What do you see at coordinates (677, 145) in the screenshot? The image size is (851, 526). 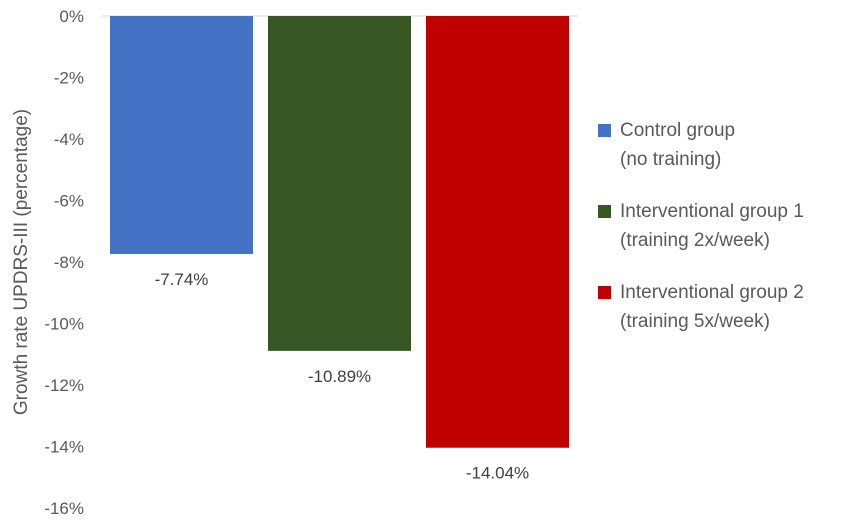 I see `legend-label-control: Control group (no training)` at bounding box center [677, 145].